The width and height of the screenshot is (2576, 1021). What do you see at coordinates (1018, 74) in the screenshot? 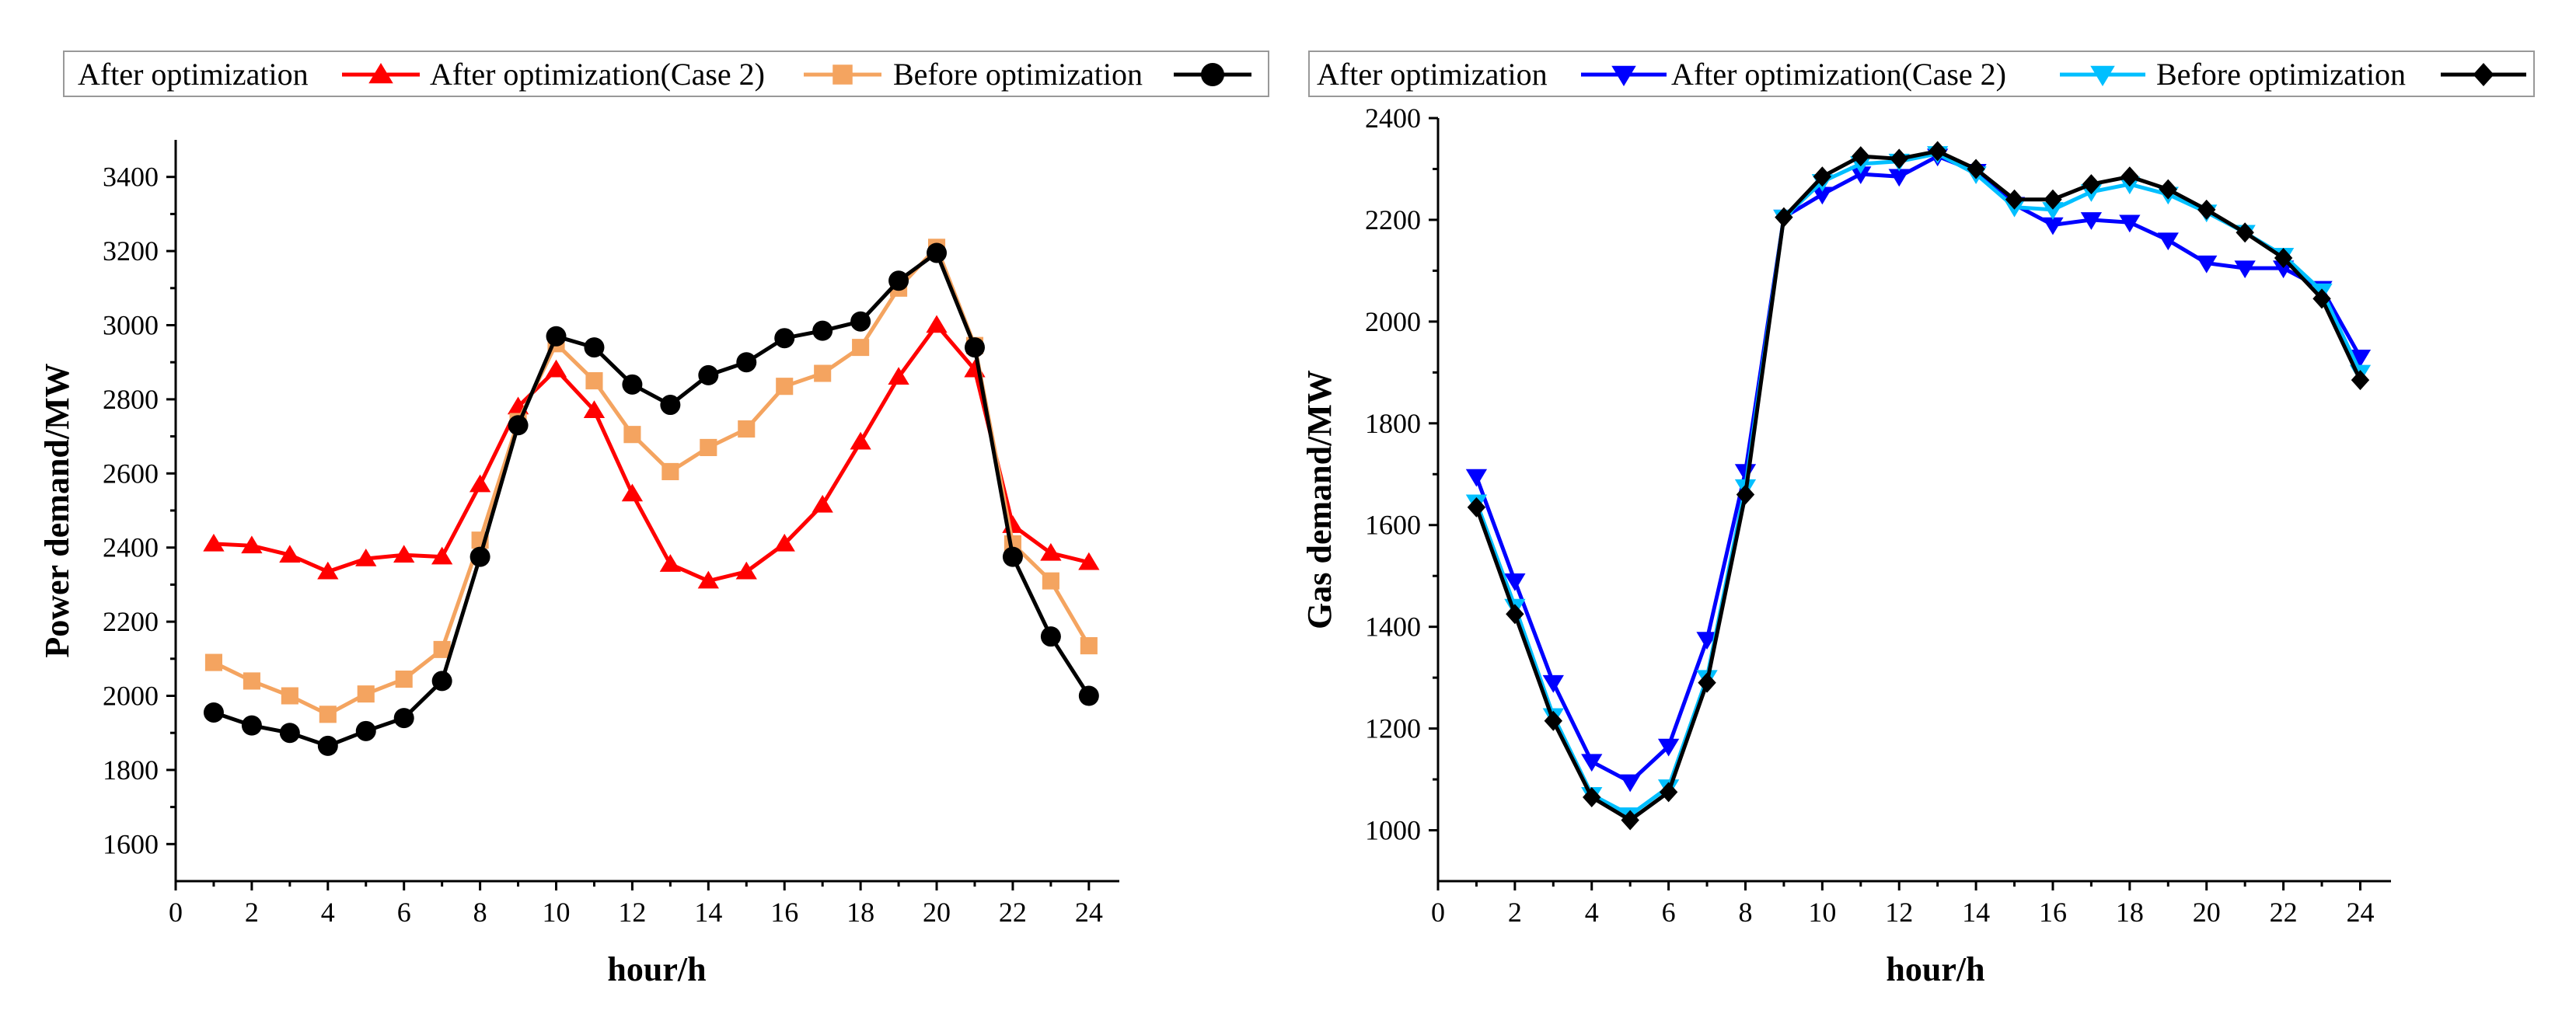
I see `power-legend-label-2: Before optimization` at bounding box center [1018, 74].